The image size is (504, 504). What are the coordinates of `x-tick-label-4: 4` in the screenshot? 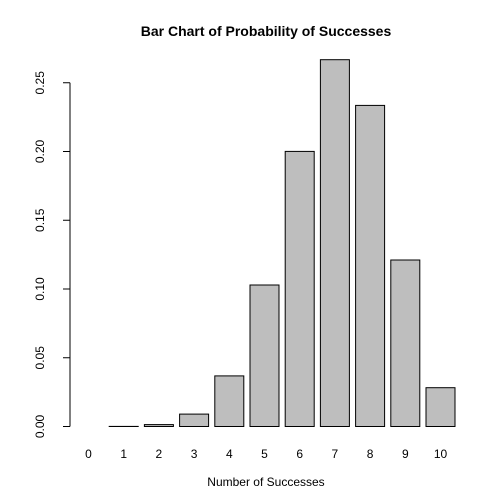 It's located at (229, 454).